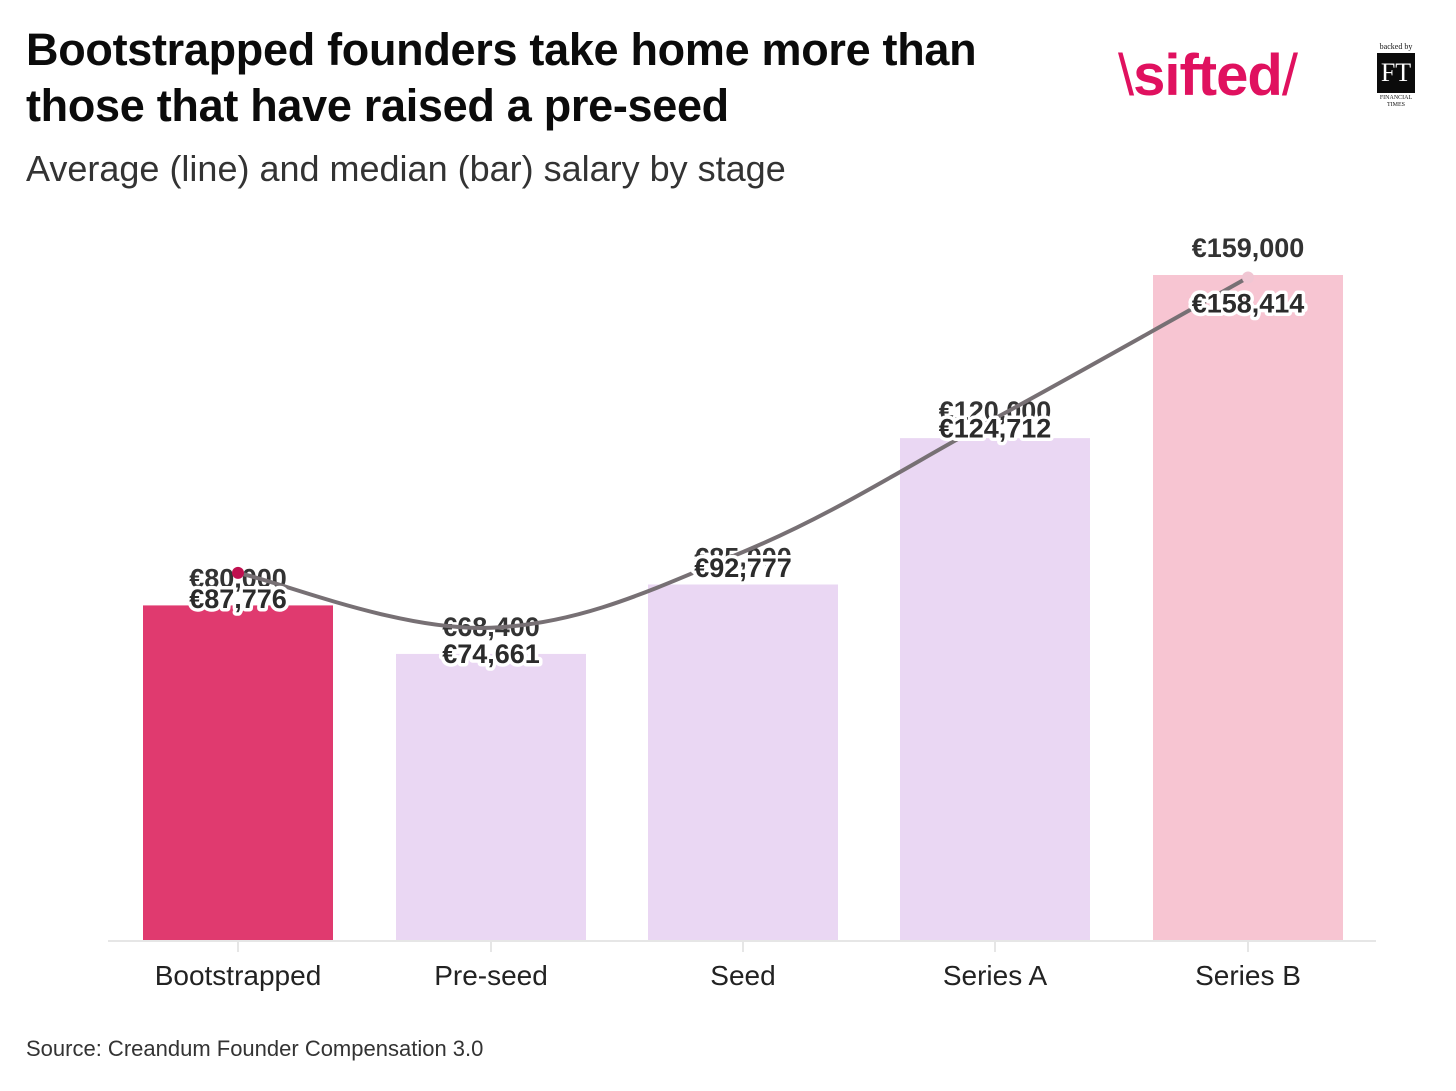 This screenshot has width=1456, height=1091. Describe the element at coordinates (1126, 75) in the screenshot. I see `logo-slash-left: \` at that location.